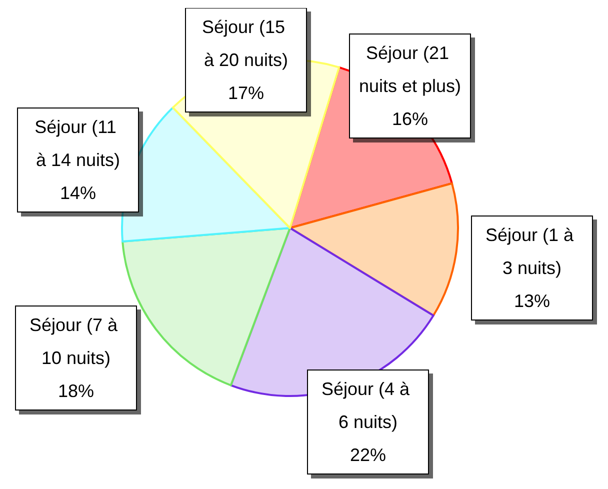 The width and height of the screenshot is (608, 489). What do you see at coordinates (410, 119) in the screenshot?
I see `data-label: 16%` at bounding box center [410, 119].